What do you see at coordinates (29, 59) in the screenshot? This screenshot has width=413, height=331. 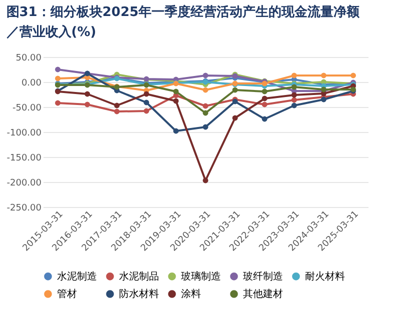 I see `y-tick-label: 50.00` at bounding box center [29, 59].